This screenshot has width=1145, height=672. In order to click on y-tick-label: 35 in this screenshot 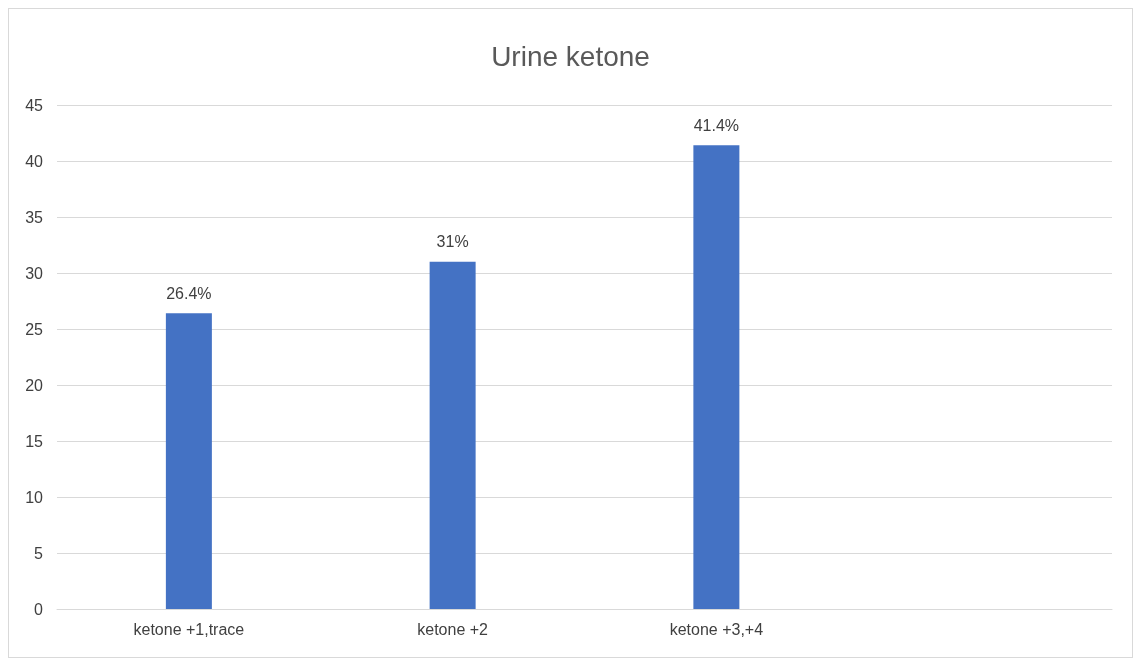, I will do `click(34, 217)`.